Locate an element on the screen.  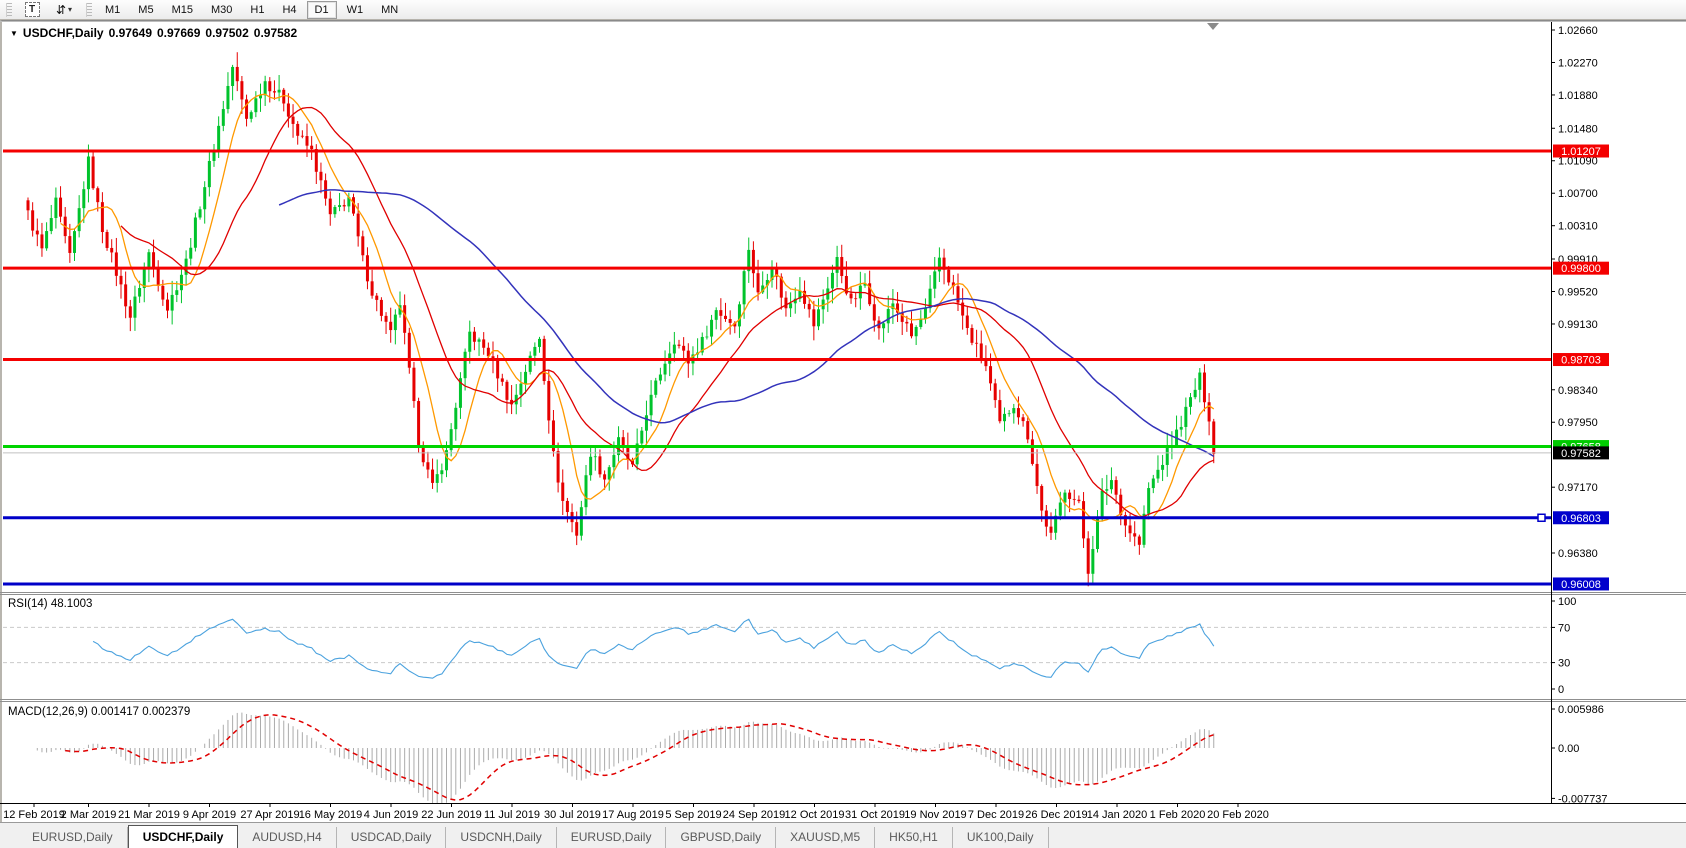
tab-usdcnh-daily: USDCNH,Daily is located at coordinates (501, 837).